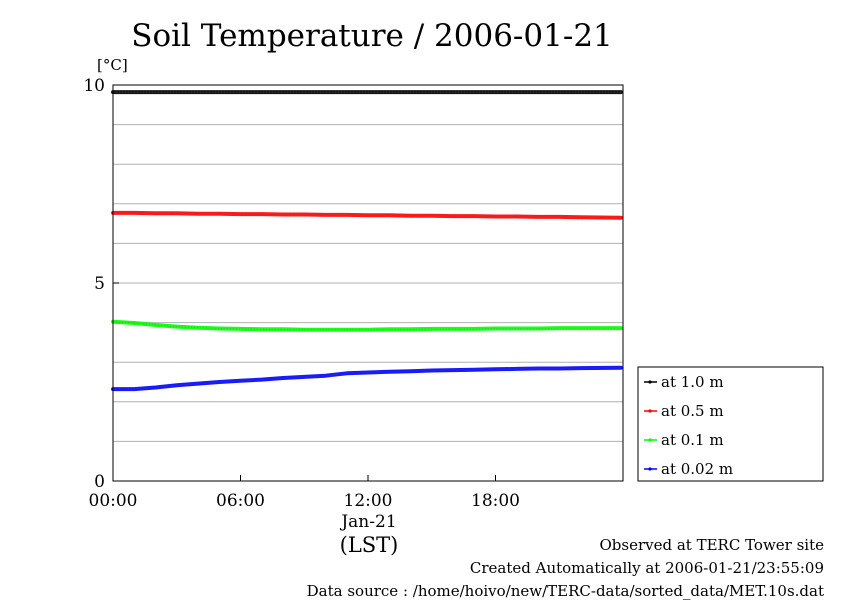  I want to click on legend-label: at 0.02 m, so click(697, 469).